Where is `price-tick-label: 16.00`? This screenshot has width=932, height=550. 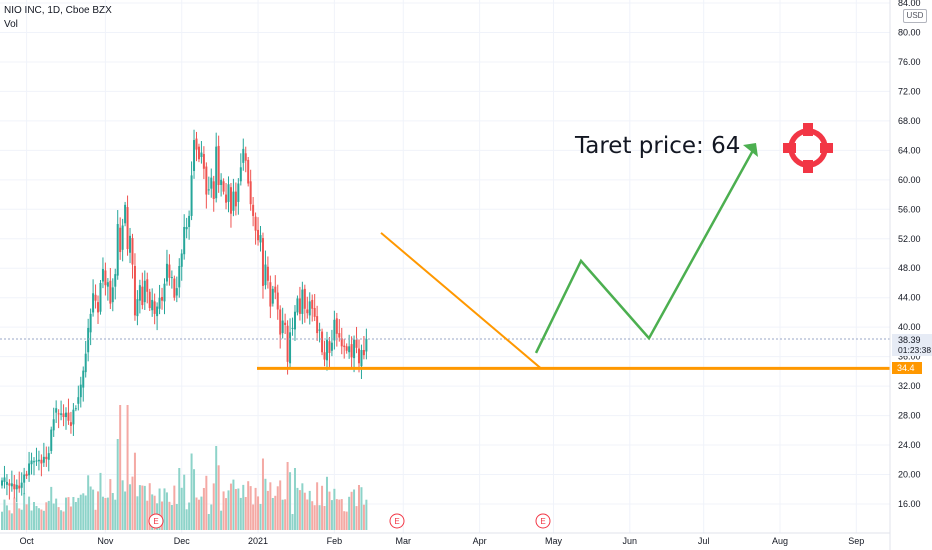
price-tick-label: 16.00 is located at coordinates (909, 504).